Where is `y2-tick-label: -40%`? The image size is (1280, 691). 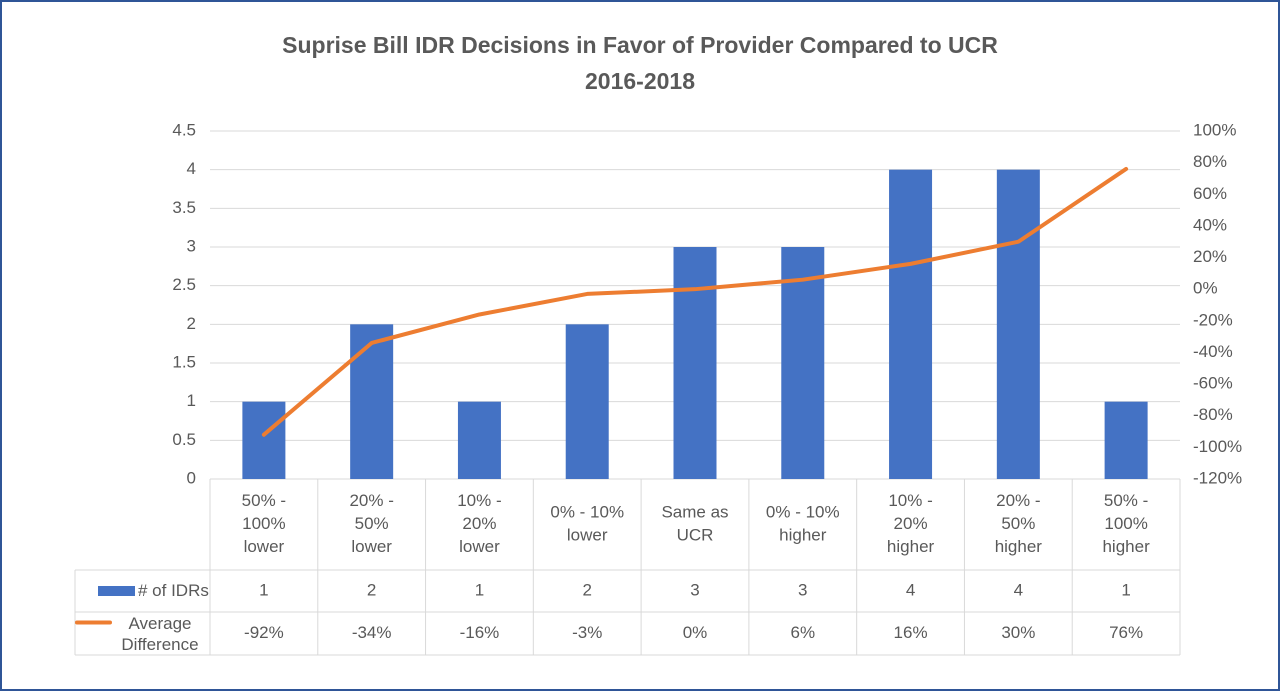
y2-tick-label: -40% is located at coordinates (1213, 351).